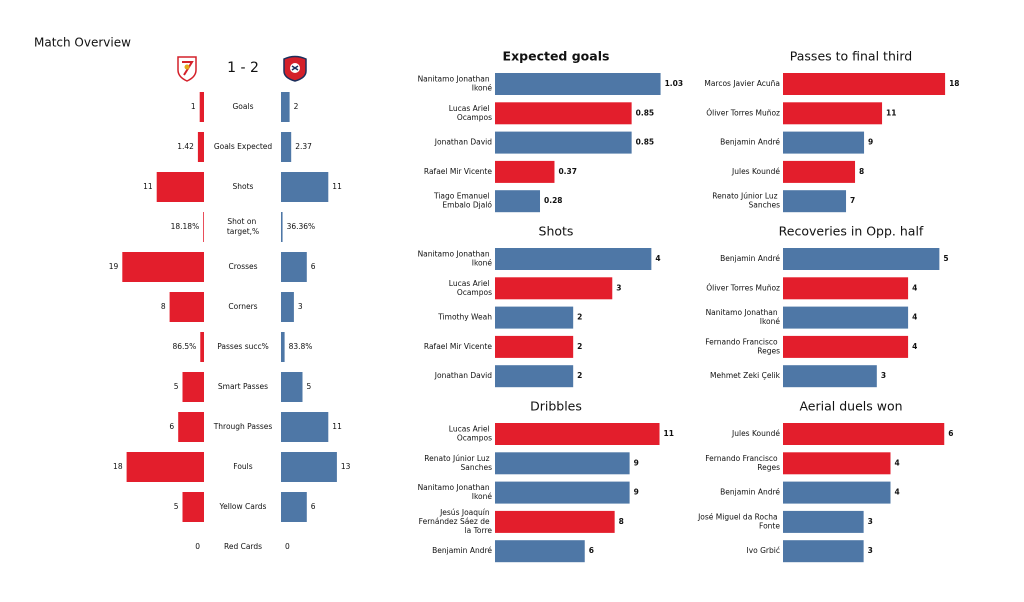 This screenshot has width=1024, height=602. I want to click on value-label: 1, so click(193, 106).